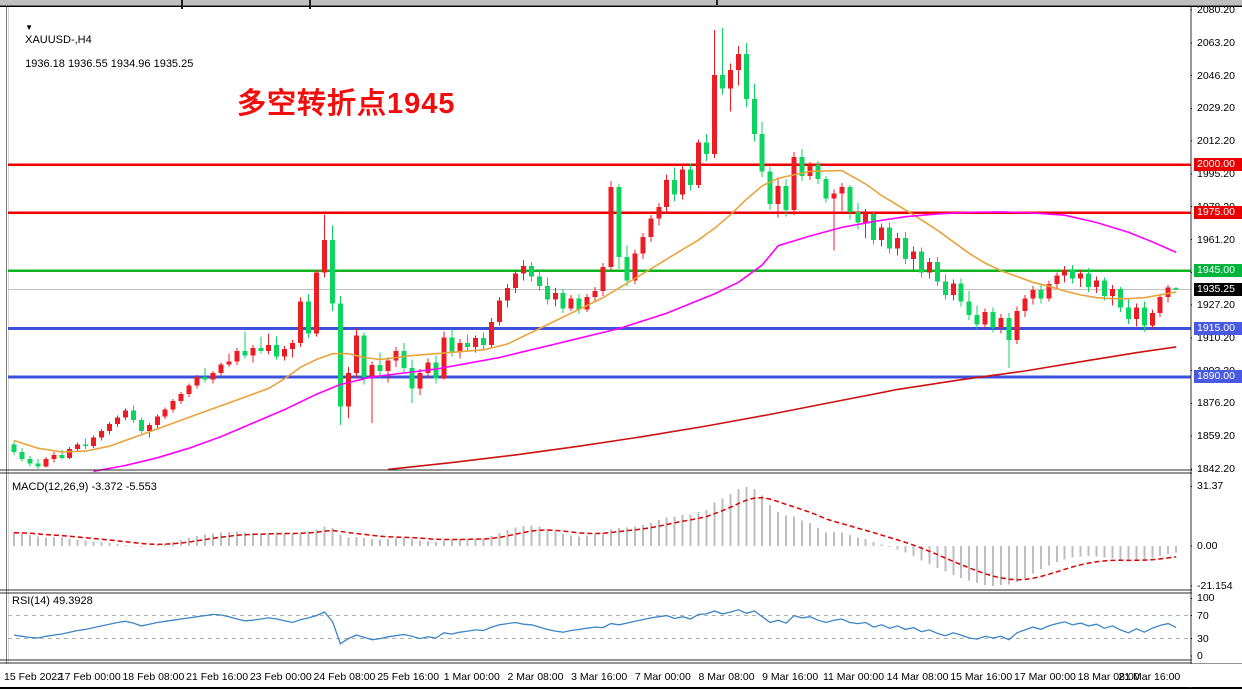 The height and width of the screenshot is (691, 1242). I want to click on symbol-dropdown-icon: ▼, so click(29, 27).